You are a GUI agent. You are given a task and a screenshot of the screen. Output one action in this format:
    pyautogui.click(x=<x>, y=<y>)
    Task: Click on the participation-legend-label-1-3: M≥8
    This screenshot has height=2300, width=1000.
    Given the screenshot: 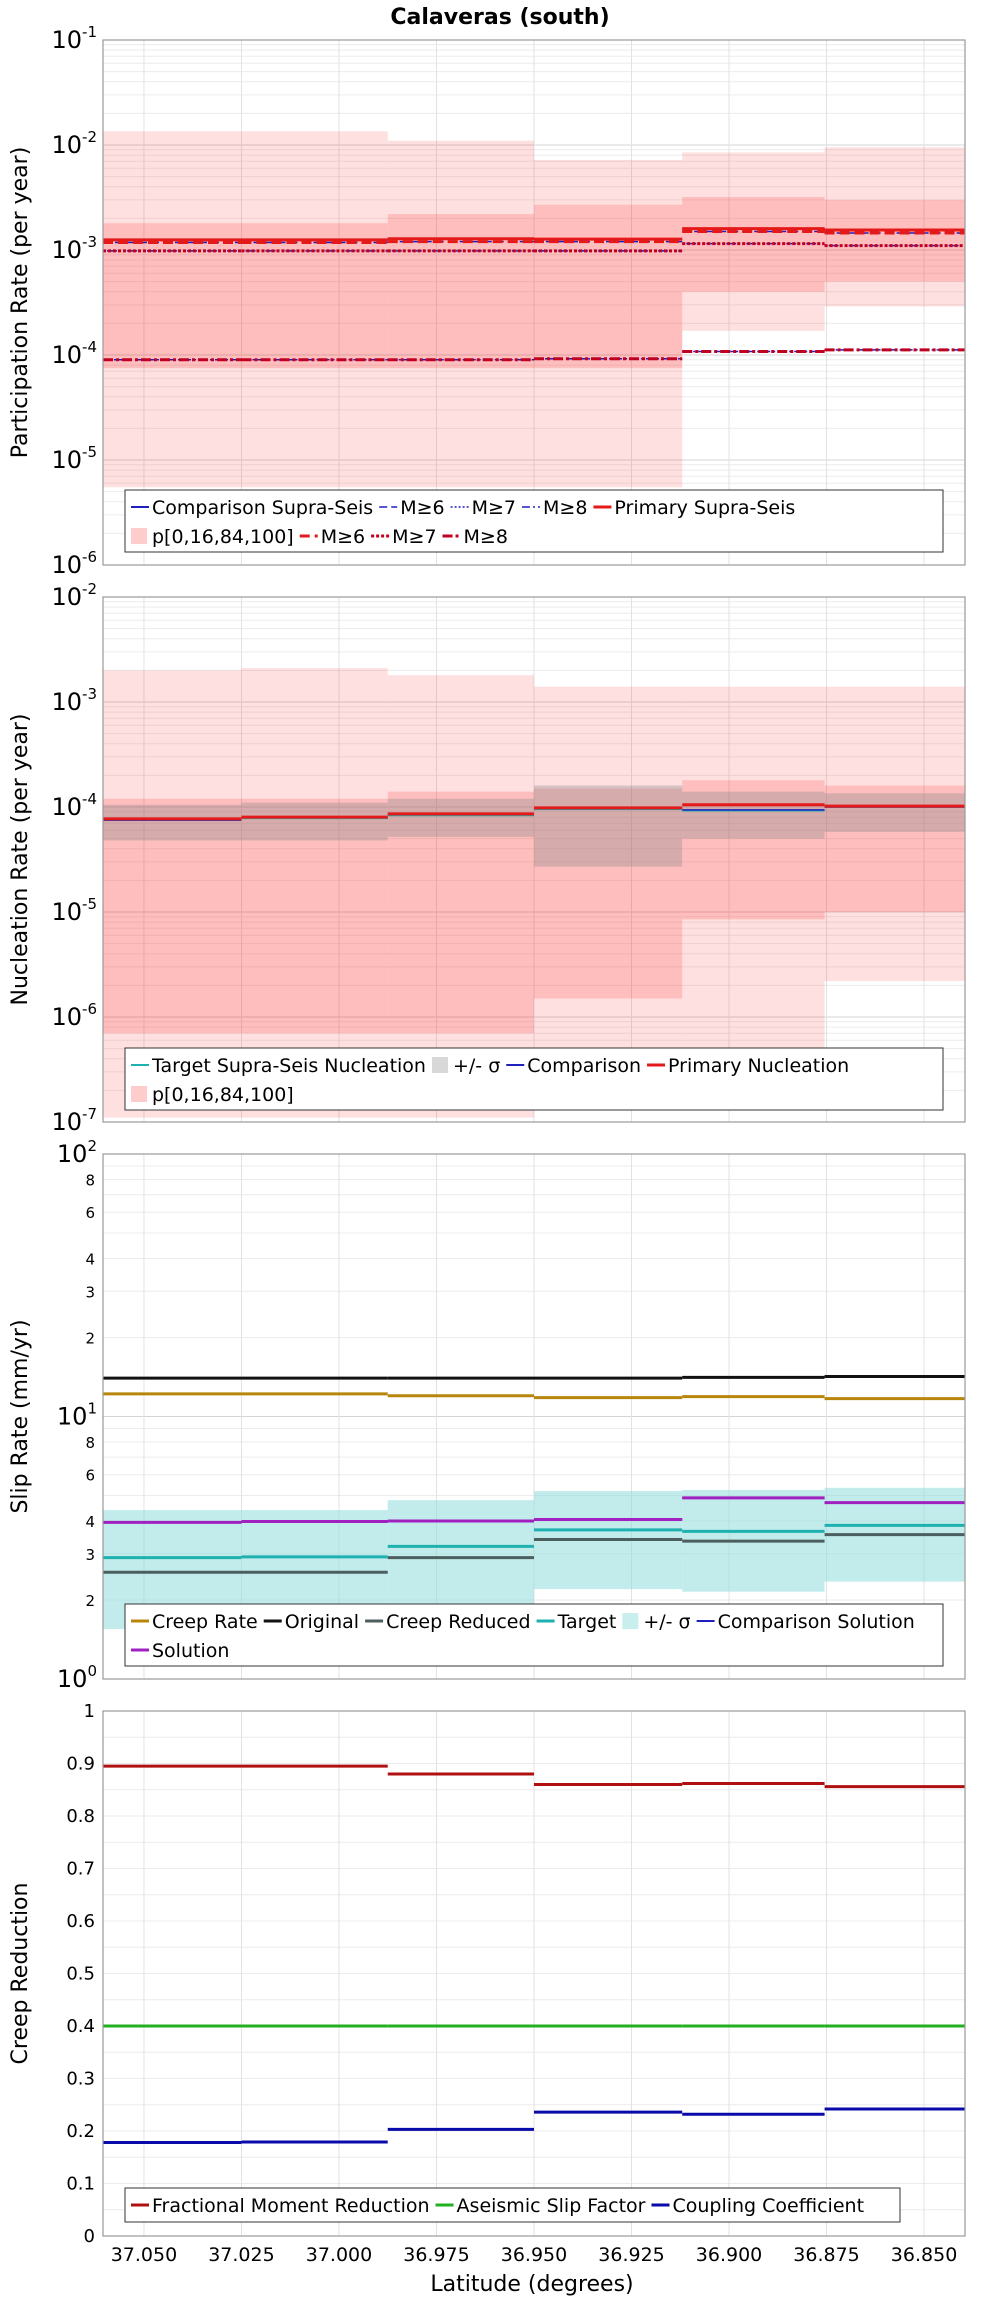 What is the action you would take?
    pyautogui.click(x=486, y=537)
    